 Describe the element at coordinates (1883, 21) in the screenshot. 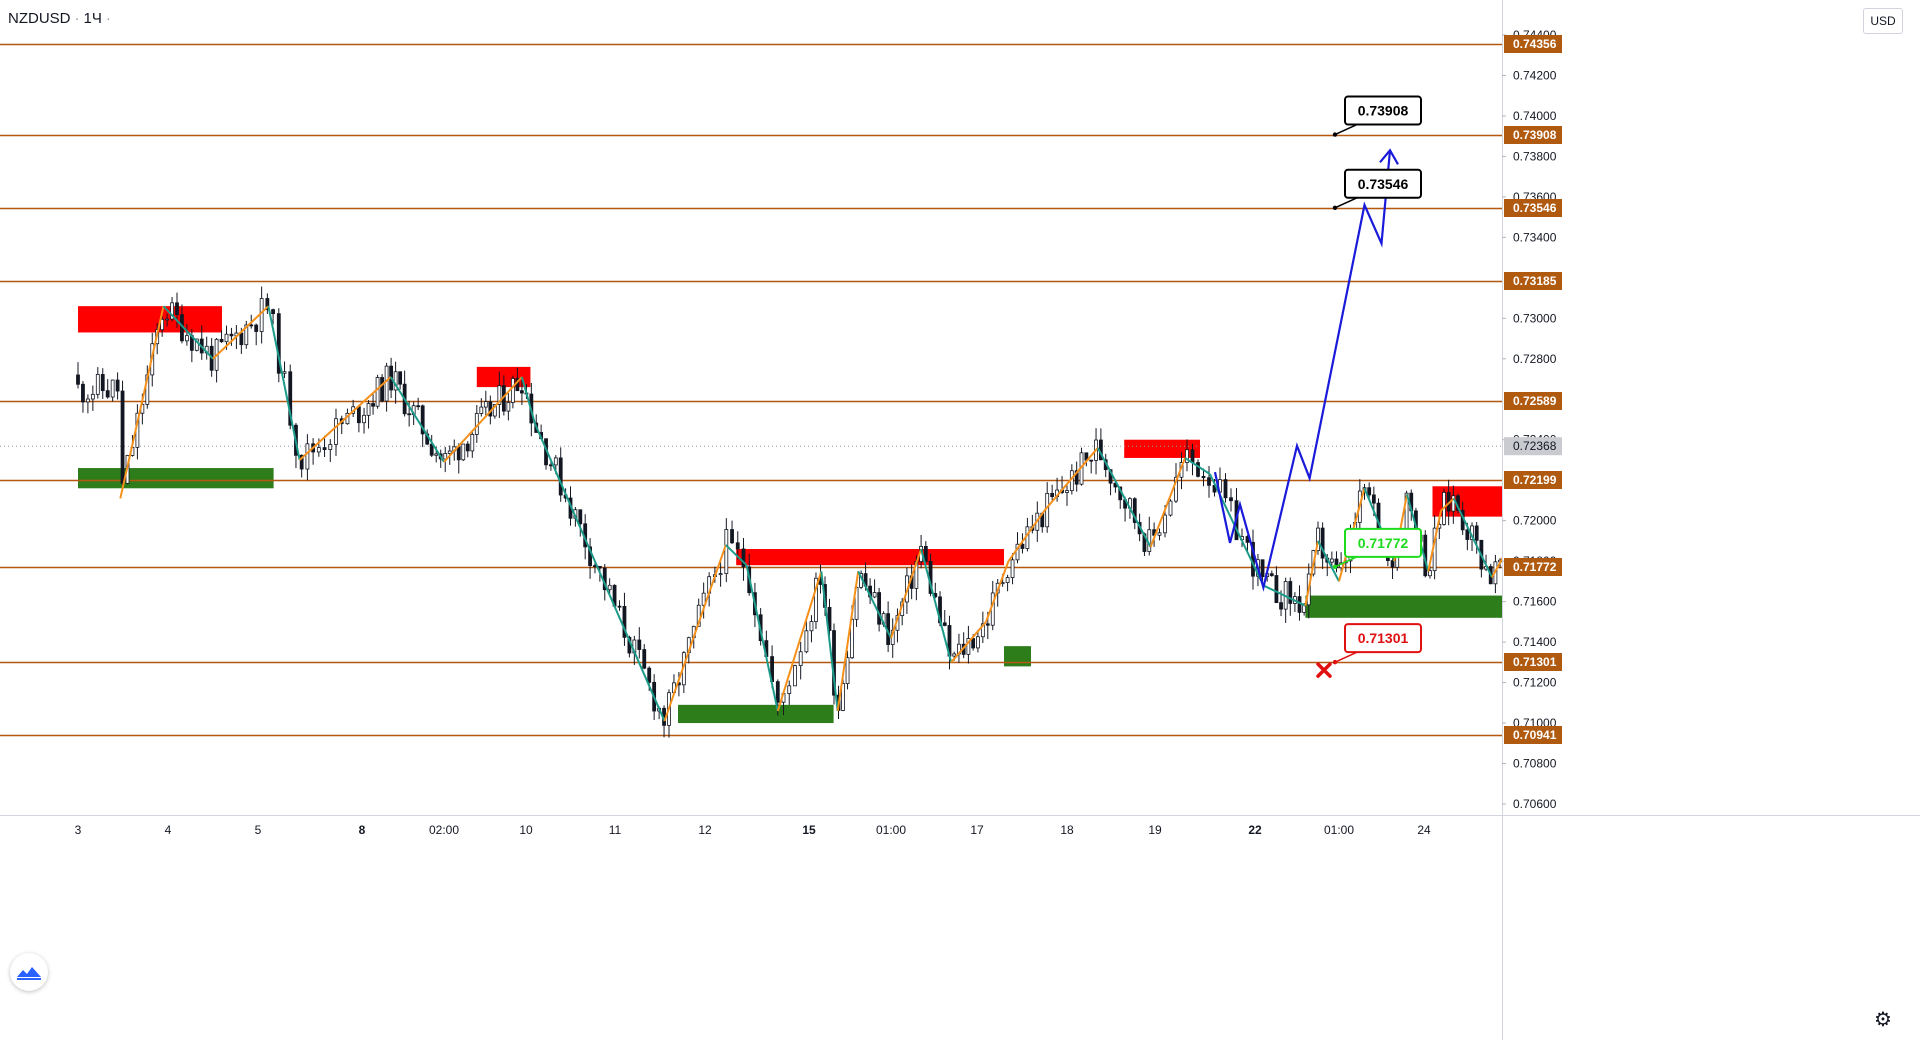

I see `currency-button: USD` at that location.